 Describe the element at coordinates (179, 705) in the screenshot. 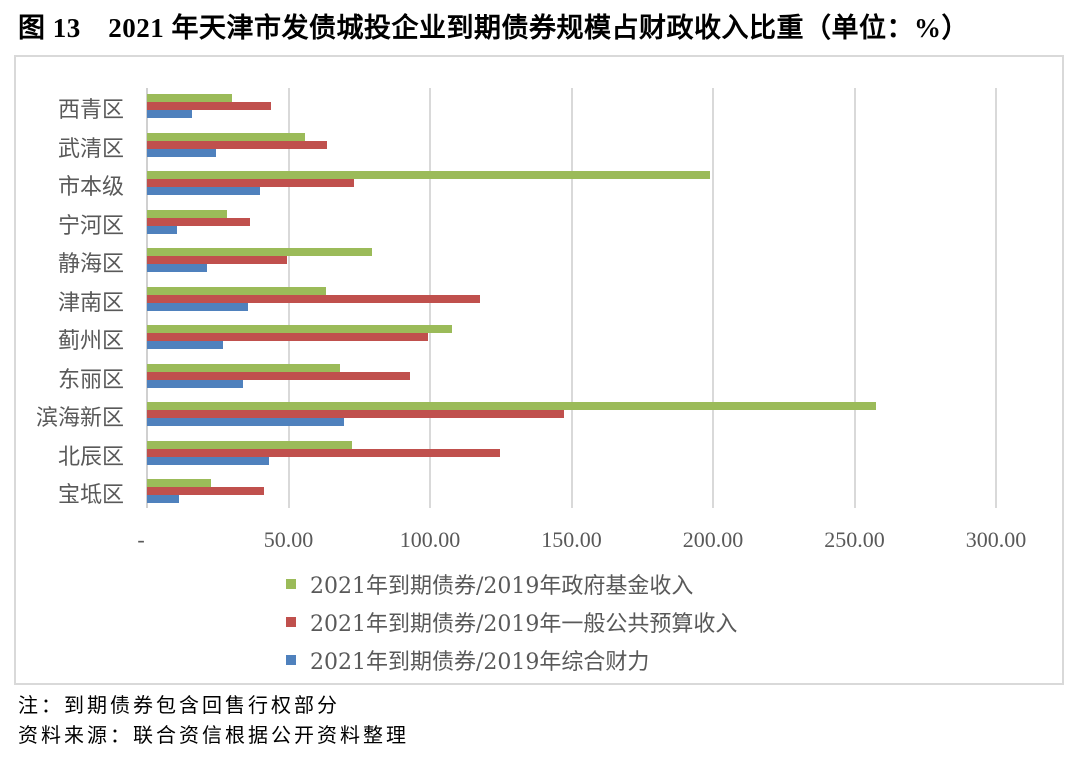

I see `note-text: 注：到期债券包含回售行权部分` at that location.